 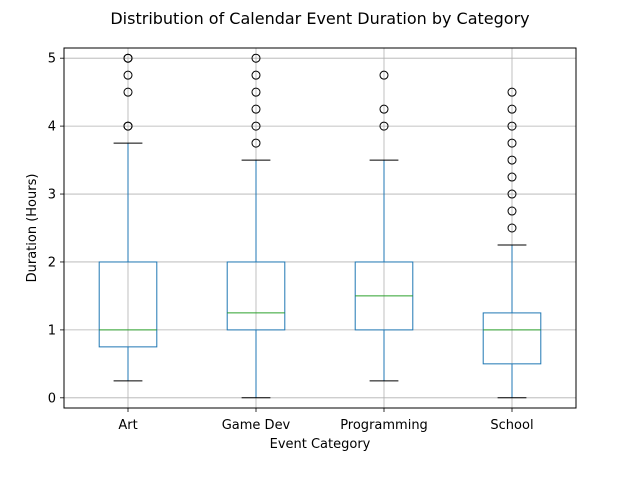 What do you see at coordinates (52, 127) in the screenshot?
I see `y-tick-label: 4` at bounding box center [52, 127].